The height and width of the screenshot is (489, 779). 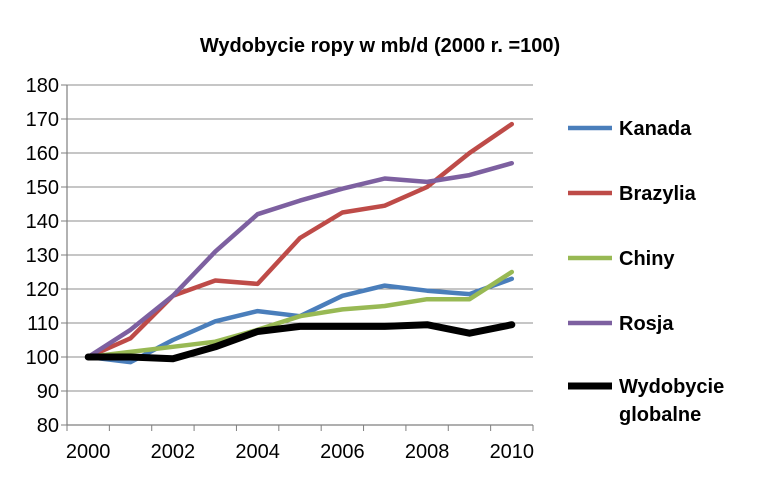 What do you see at coordinates (647, 259) in the screenshot?
I see `legend-label: Chiny` at bounding box center [647, 259].